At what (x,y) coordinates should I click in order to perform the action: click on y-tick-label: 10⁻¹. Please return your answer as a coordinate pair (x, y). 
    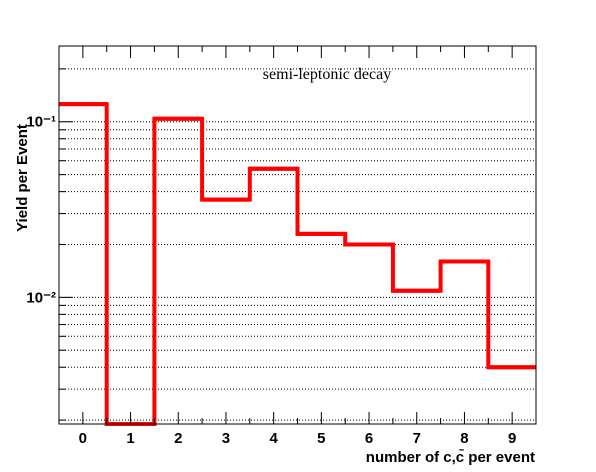
    Looking at the image, I should click on (41, 122).